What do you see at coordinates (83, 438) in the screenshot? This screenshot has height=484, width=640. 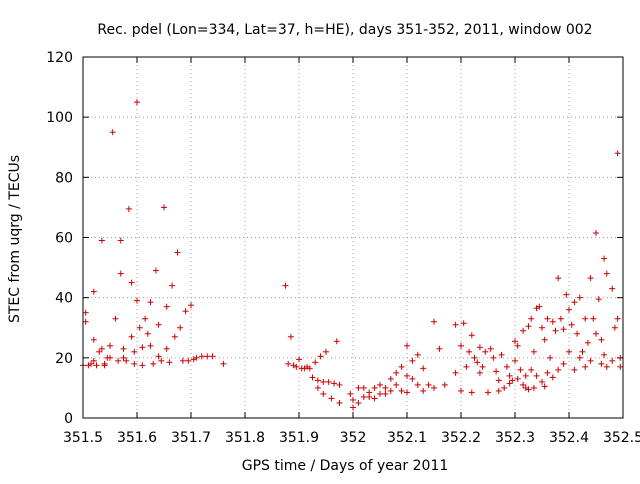 I see `x-tick-label: 351.5` at bounding box center [83, 438].